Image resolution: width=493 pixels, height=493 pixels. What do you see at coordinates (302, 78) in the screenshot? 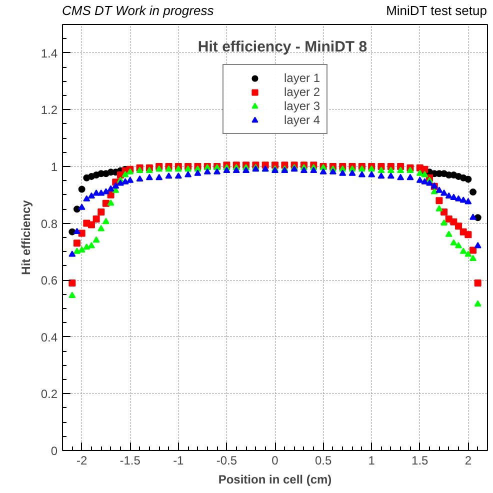
I see `legend-label: layer 1` at bounding box center [302, 78].